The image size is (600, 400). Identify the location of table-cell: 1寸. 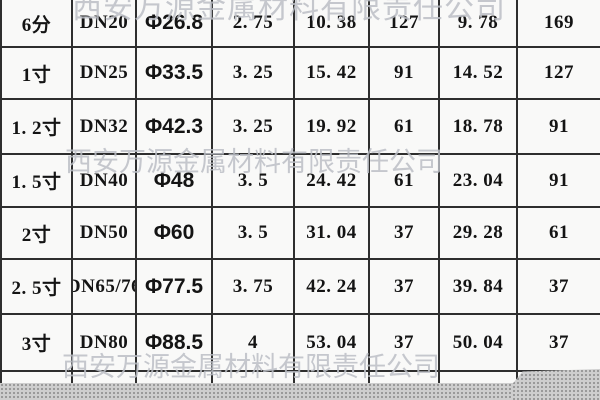
(36, 74).